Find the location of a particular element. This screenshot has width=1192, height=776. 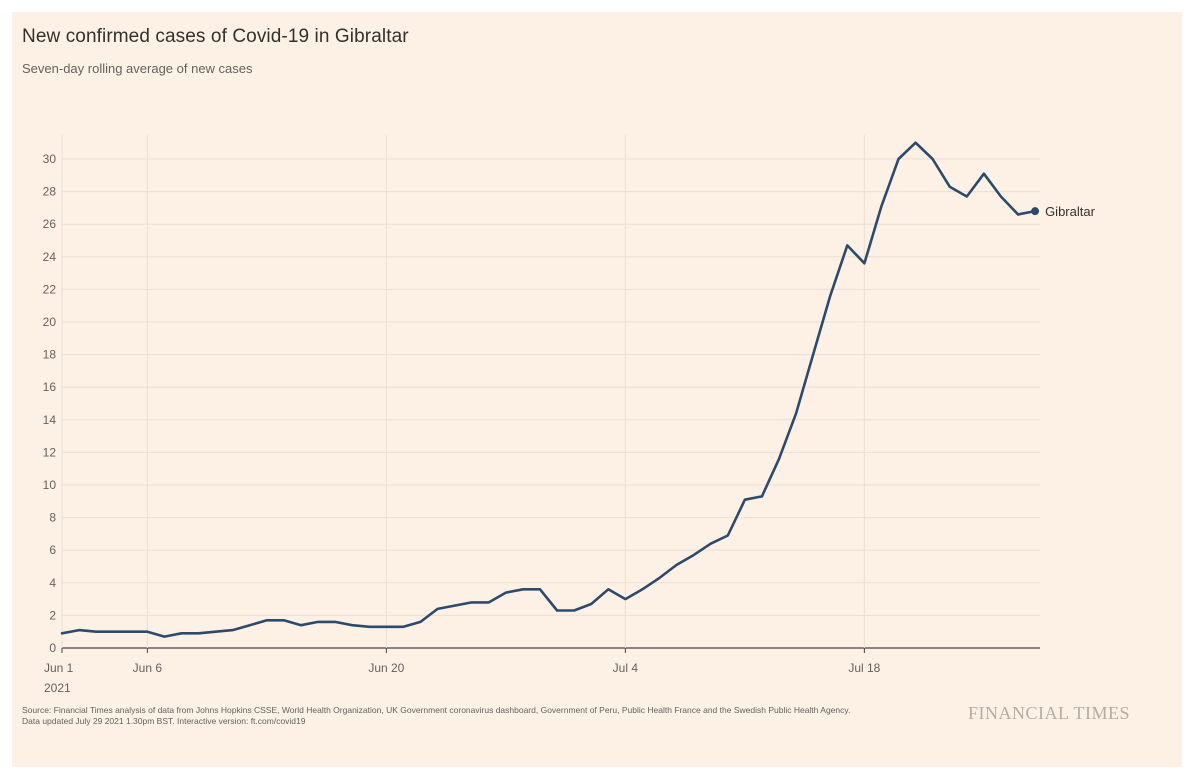

x-tick-label: Jul 18 is located at coordinates (864, 668).